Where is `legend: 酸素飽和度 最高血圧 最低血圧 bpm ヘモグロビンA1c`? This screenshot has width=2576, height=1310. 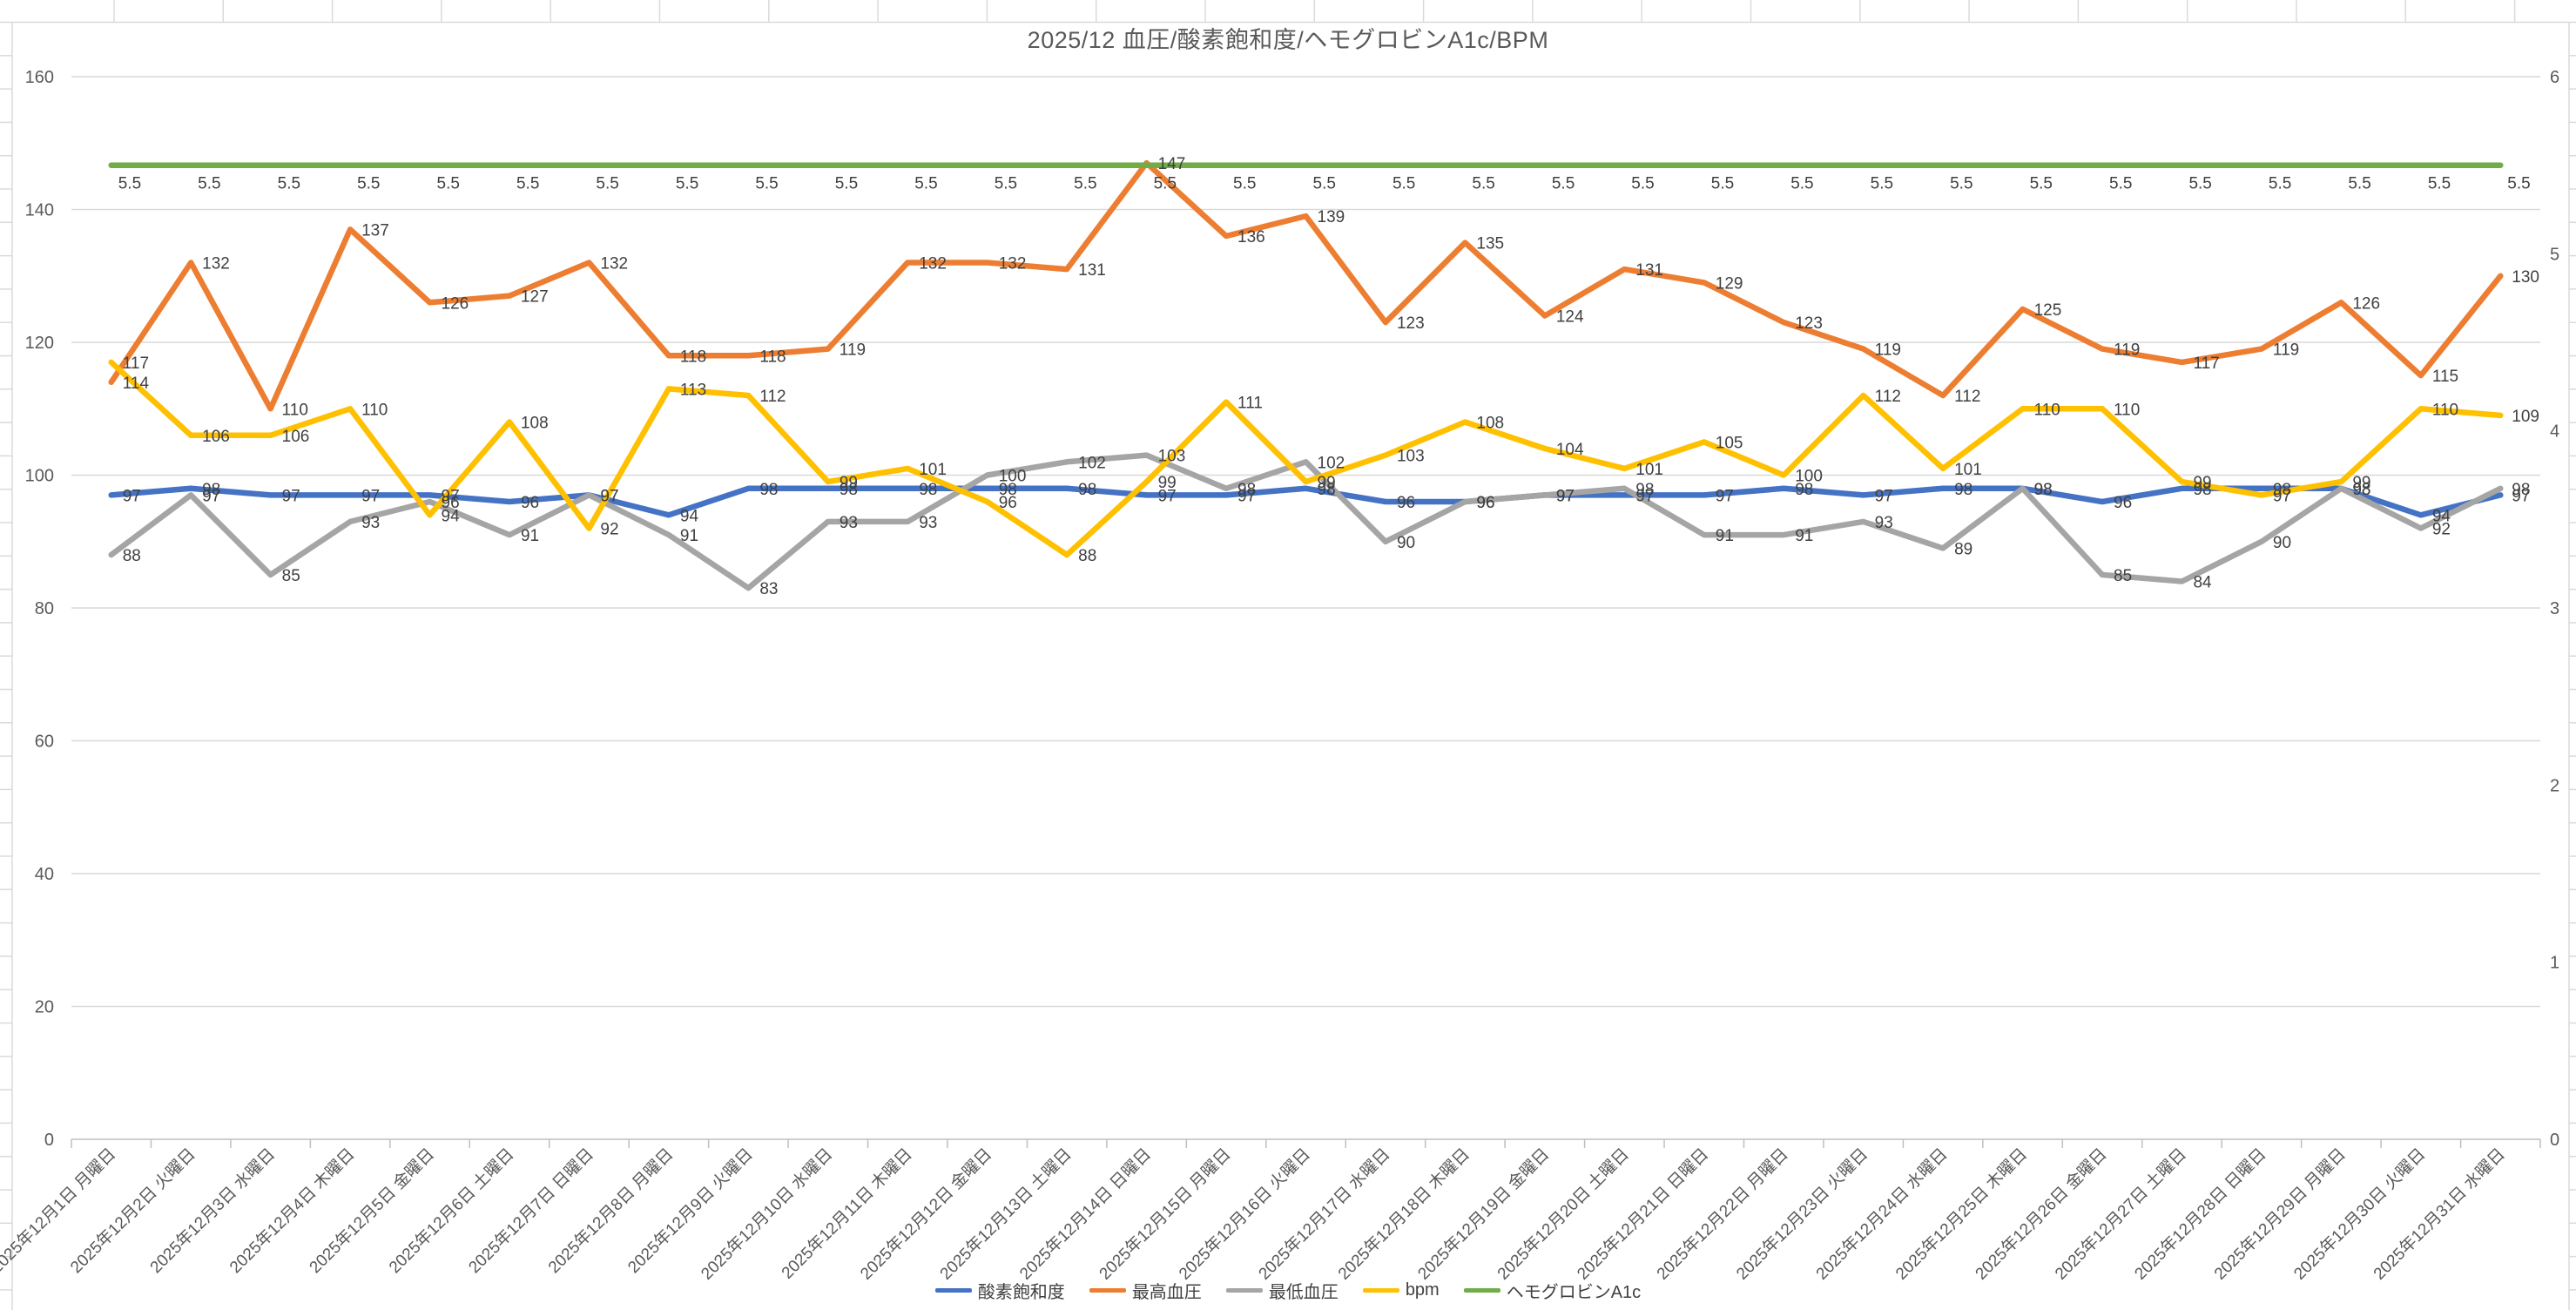
legend: 酸素飽和度 最高血圧 最低血圧 bpm ヘモグロビンA1c is located at coordinates (1288, 1290).